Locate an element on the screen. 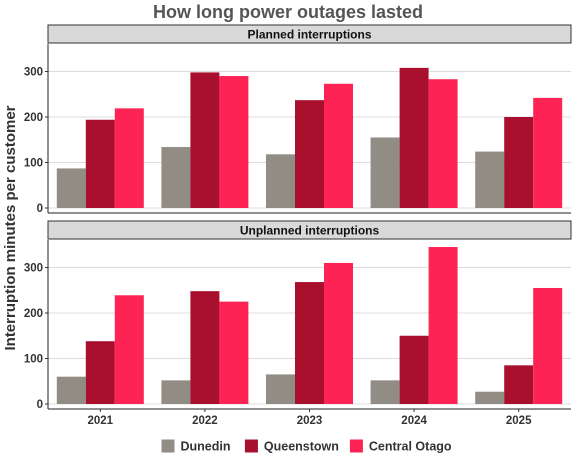  x-tick-label: 2025 is located at coordinates (519, 421).